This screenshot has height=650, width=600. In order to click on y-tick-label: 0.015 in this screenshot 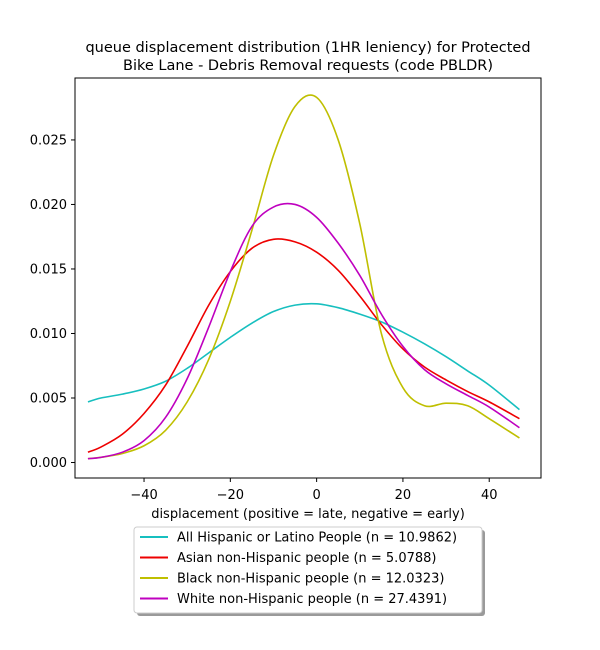, I will do `click(48, 269)`.